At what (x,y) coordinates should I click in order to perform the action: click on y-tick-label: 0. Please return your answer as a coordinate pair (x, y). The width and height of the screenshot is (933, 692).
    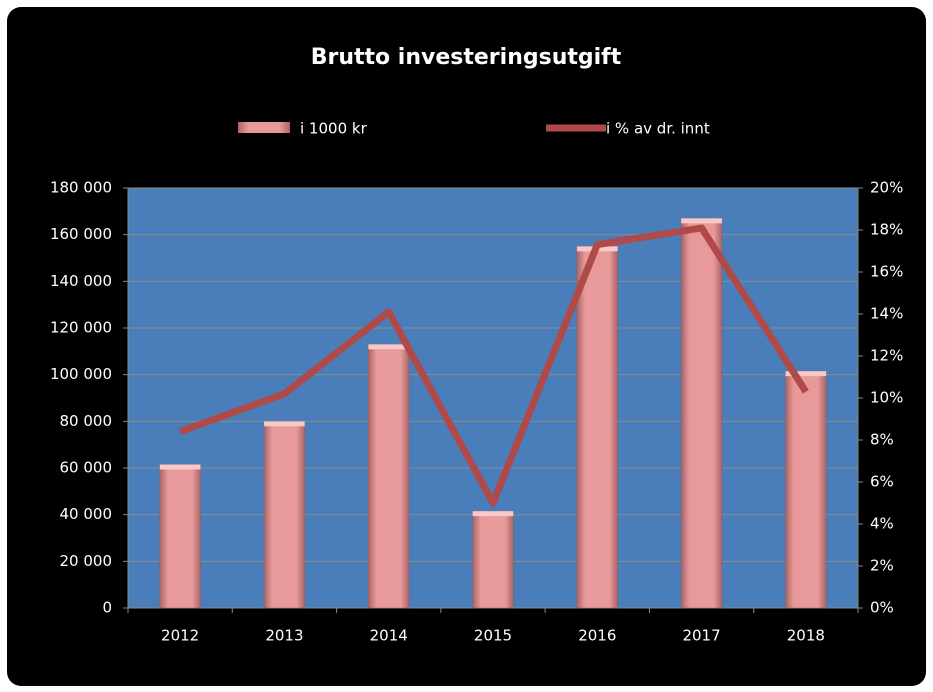
    Looking at the image, I should click on (107, 608).